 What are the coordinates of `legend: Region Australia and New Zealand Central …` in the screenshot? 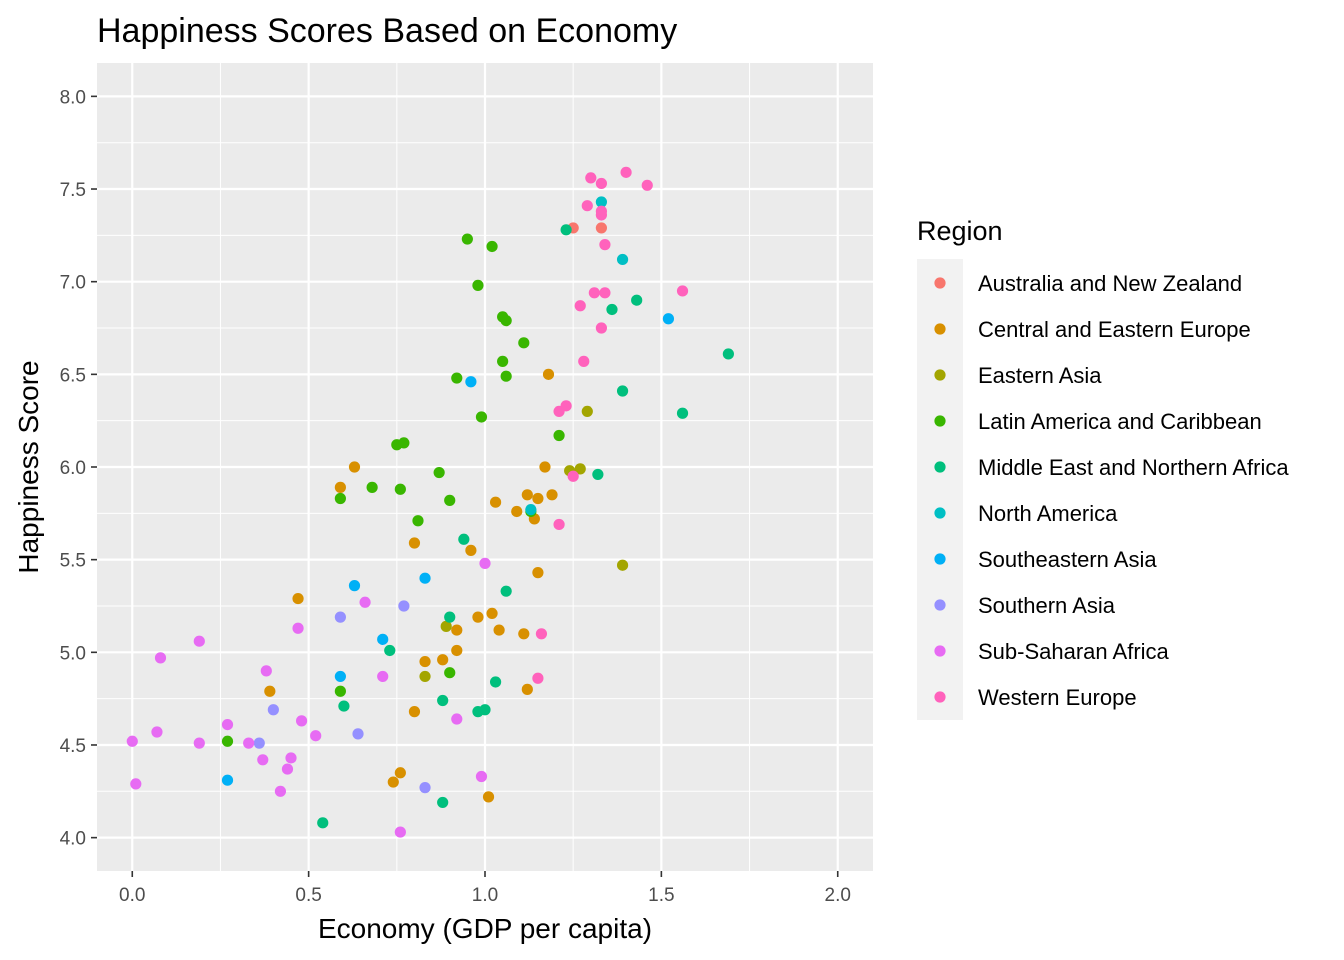 It's located at (1103, 468).